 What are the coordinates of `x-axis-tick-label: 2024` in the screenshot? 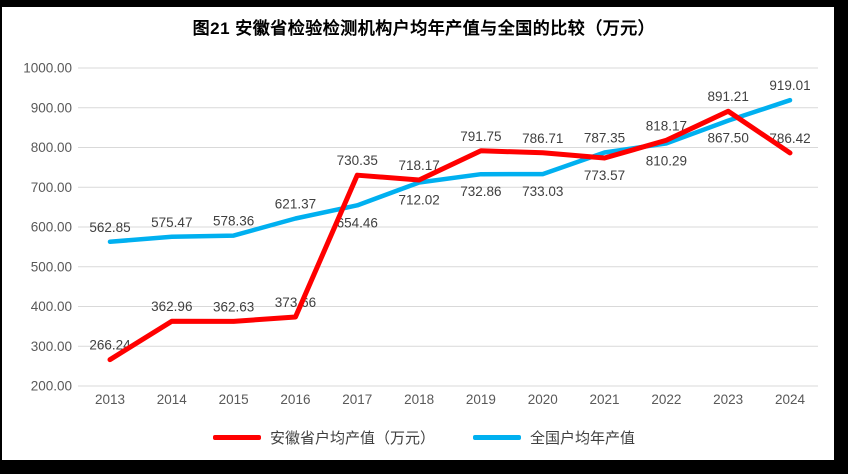 It's located at (790, 399).